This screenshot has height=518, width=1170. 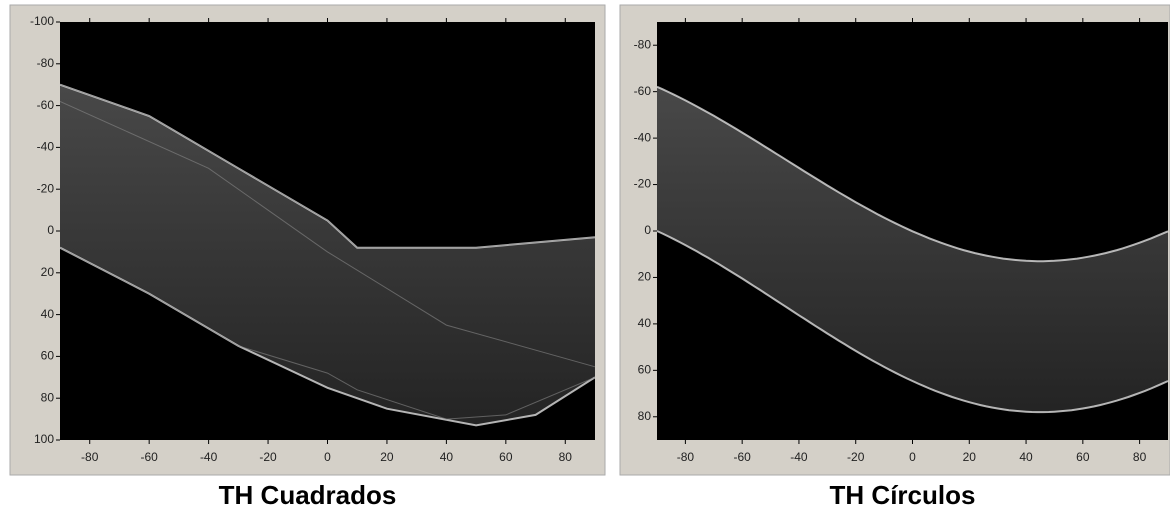 What do you see at coordinates (327, 166) in the screenshot?
I see `hough-curve` at bounding box center [327, 166].